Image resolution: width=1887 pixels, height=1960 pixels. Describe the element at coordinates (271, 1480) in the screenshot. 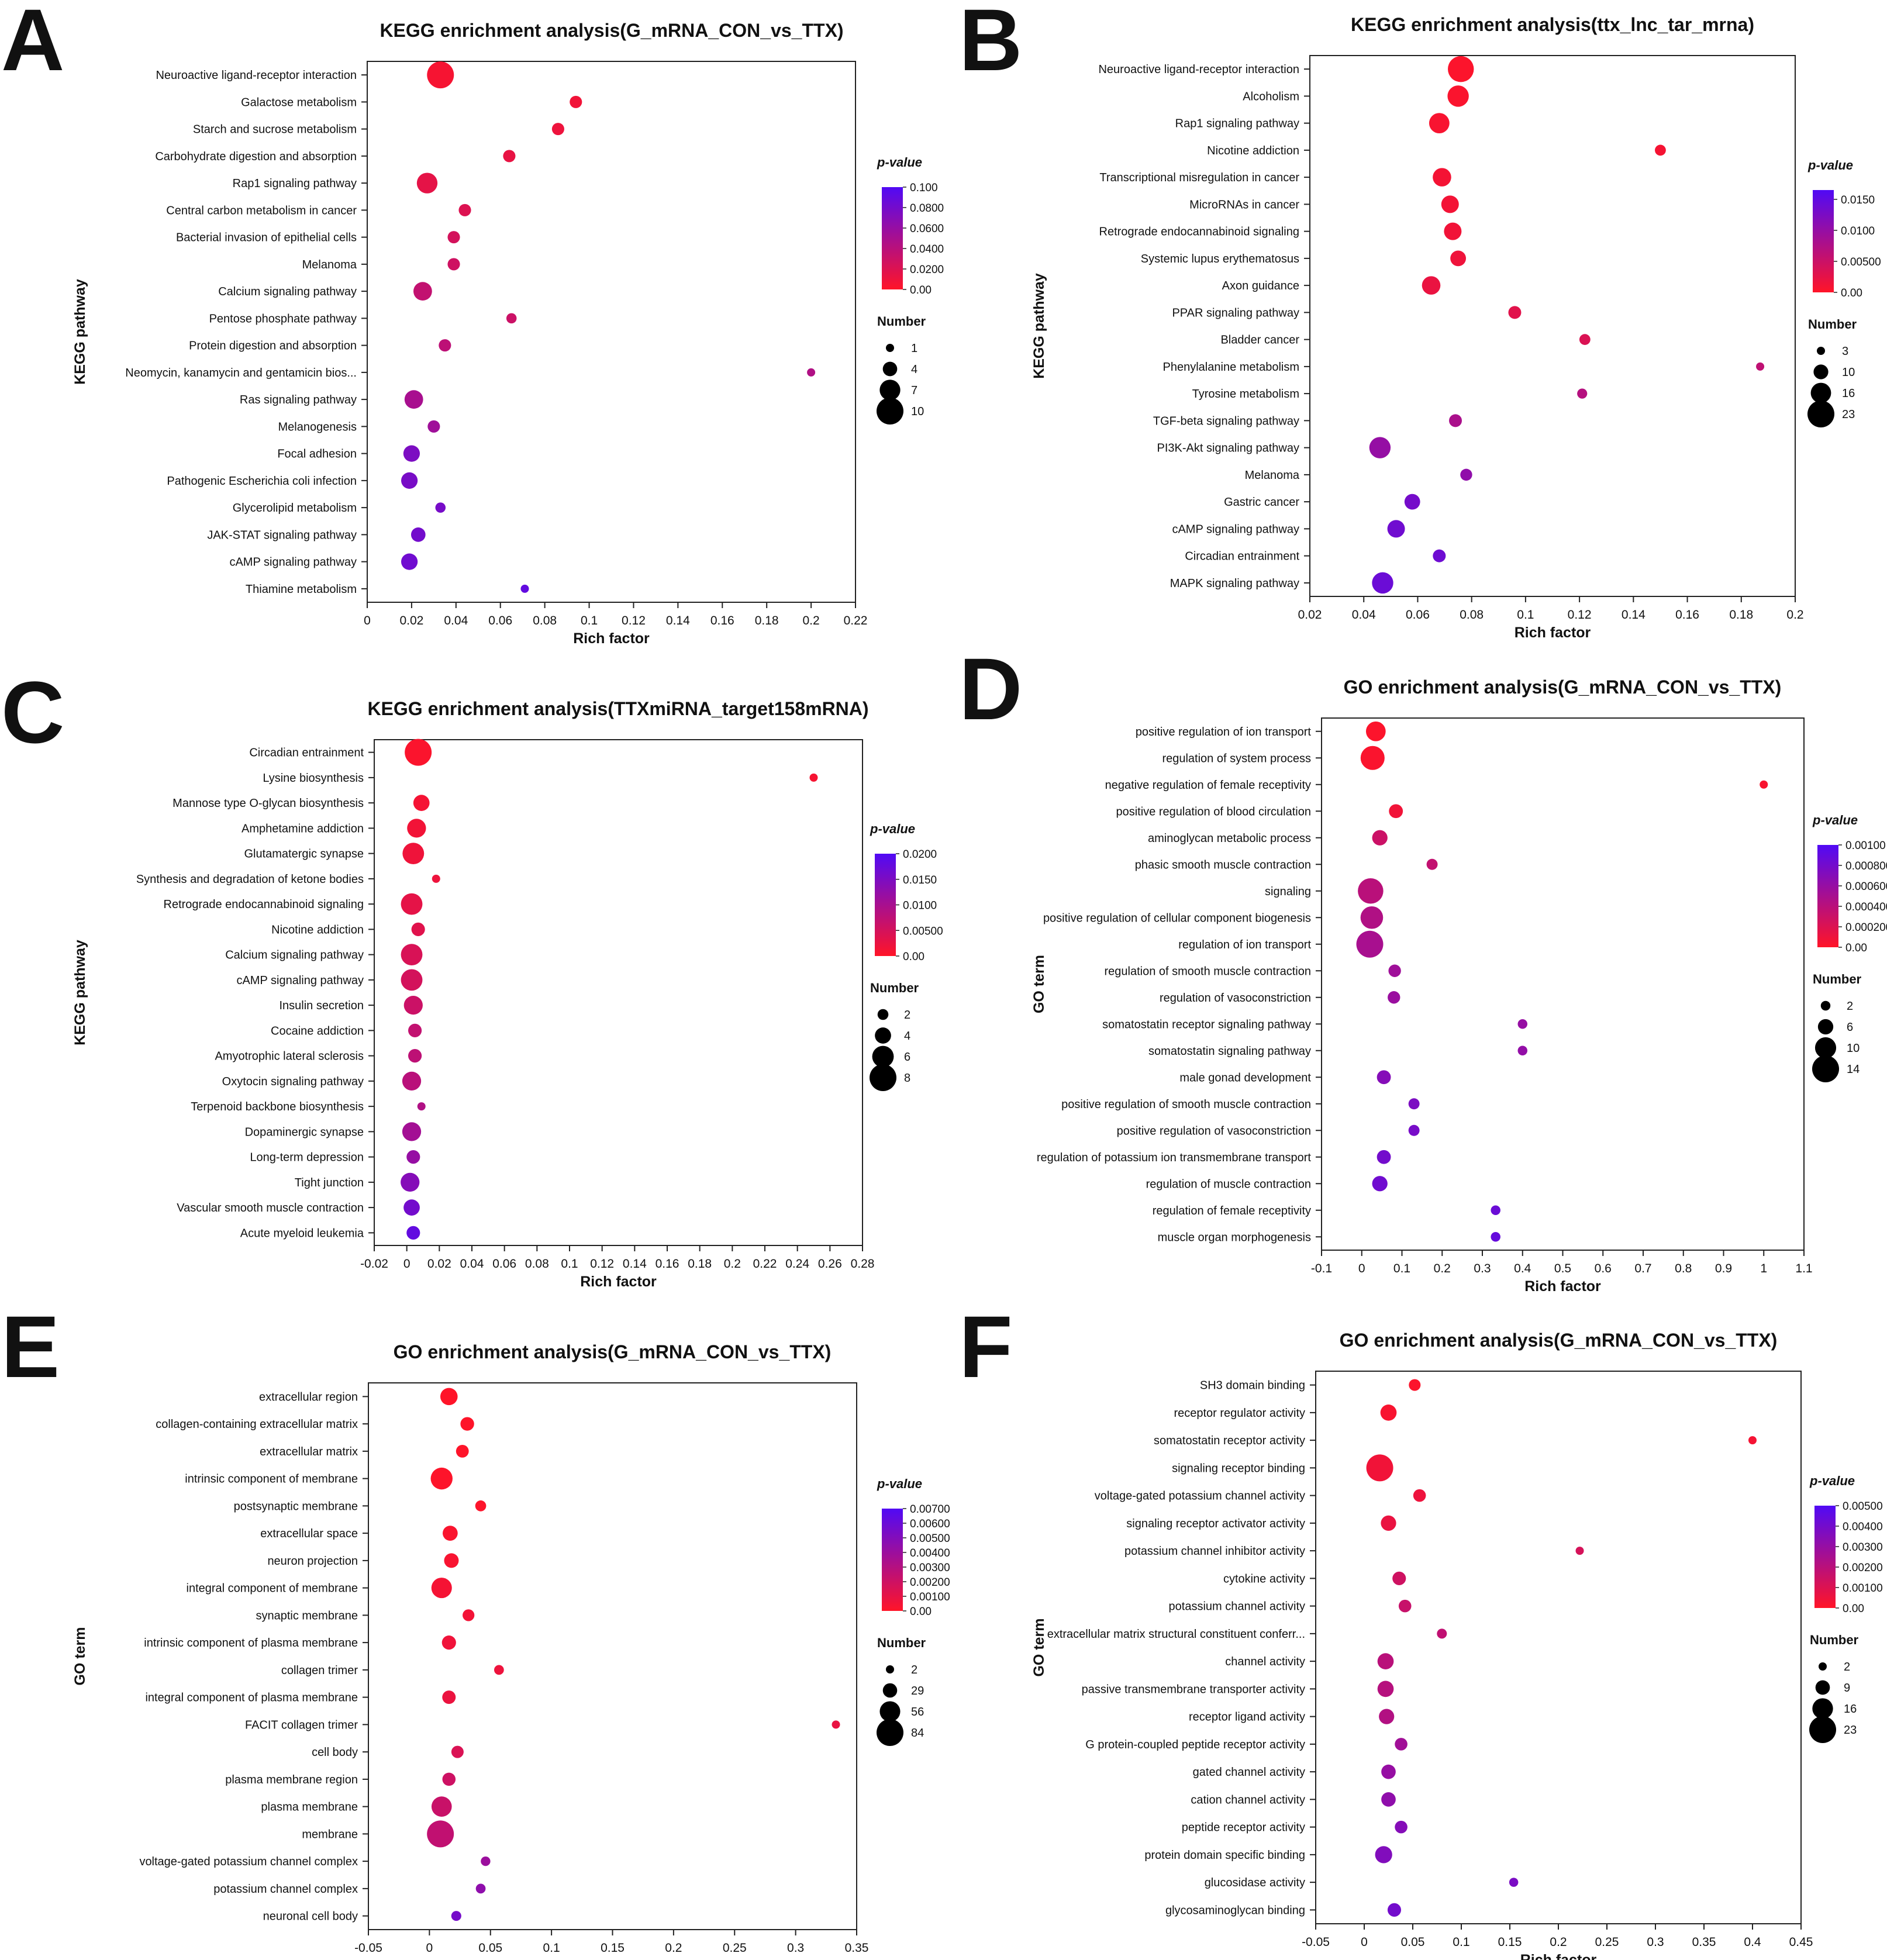

I see `y-tick-label: intrinsic component of membrane` at that location.